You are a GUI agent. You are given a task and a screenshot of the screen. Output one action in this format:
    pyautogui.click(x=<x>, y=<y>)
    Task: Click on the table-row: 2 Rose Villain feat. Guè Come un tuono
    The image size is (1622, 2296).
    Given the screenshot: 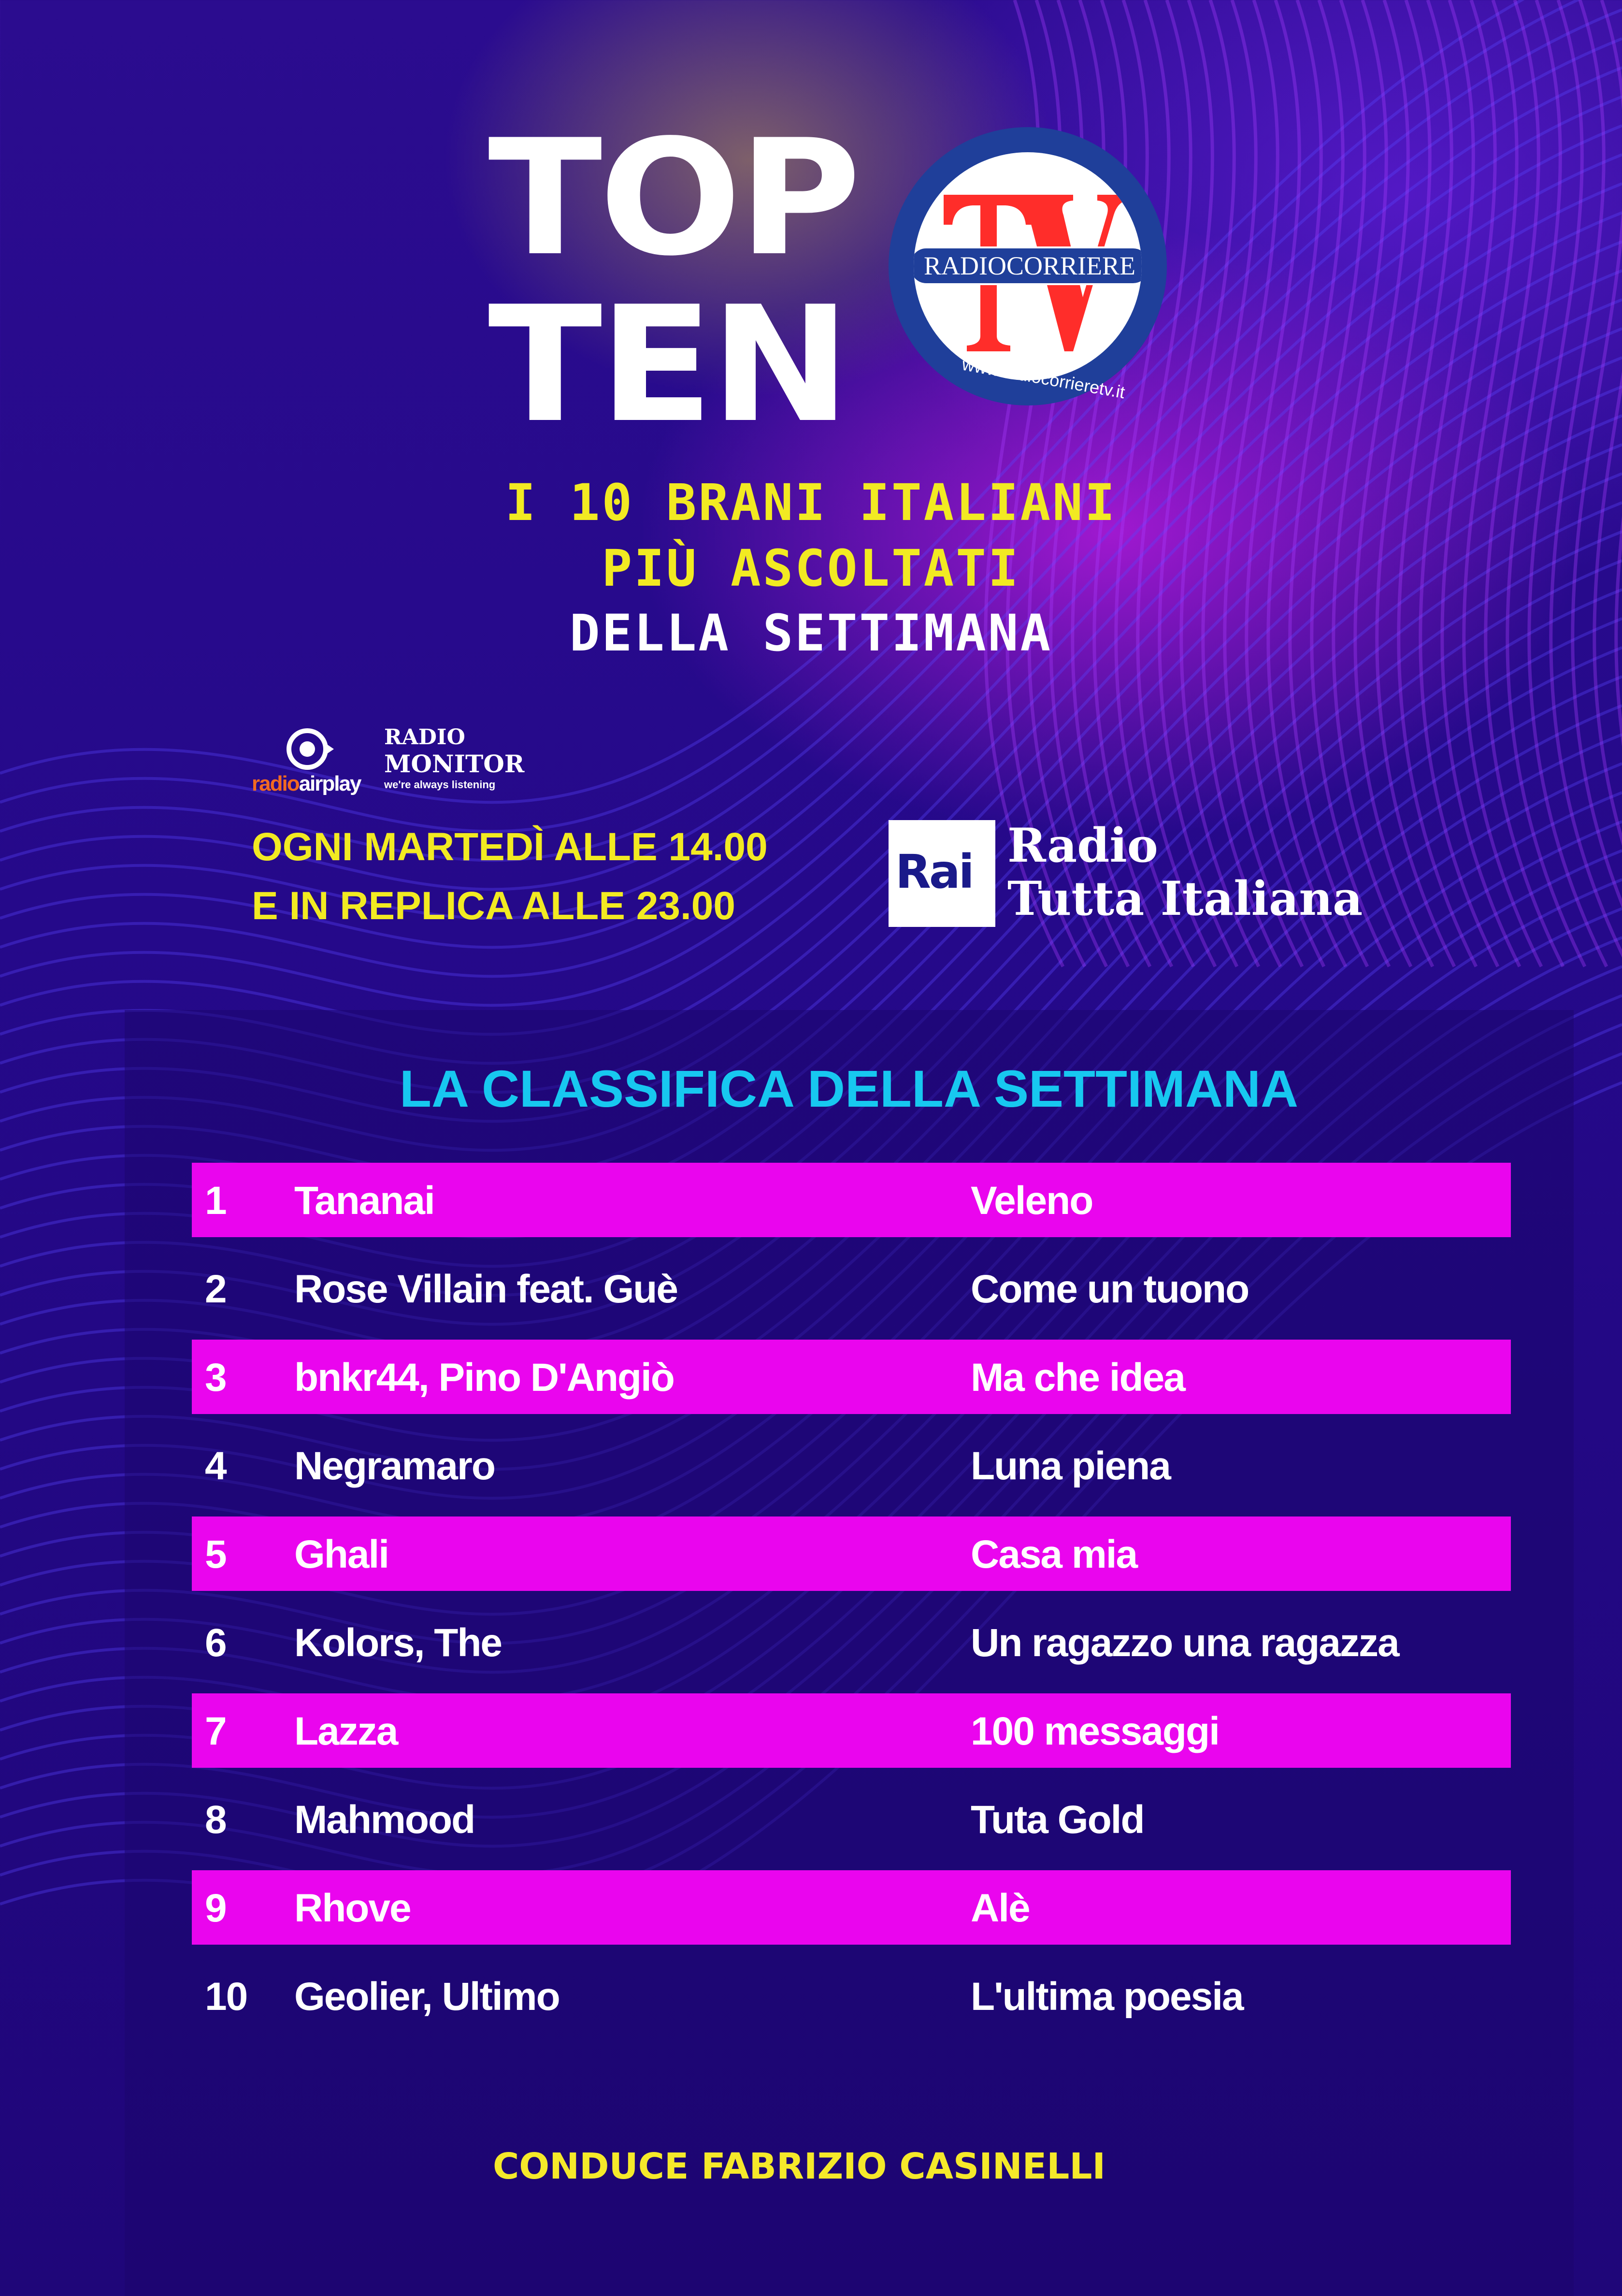 What is the action you would take?
    pyautogui.click(x=851, y=1288)
    